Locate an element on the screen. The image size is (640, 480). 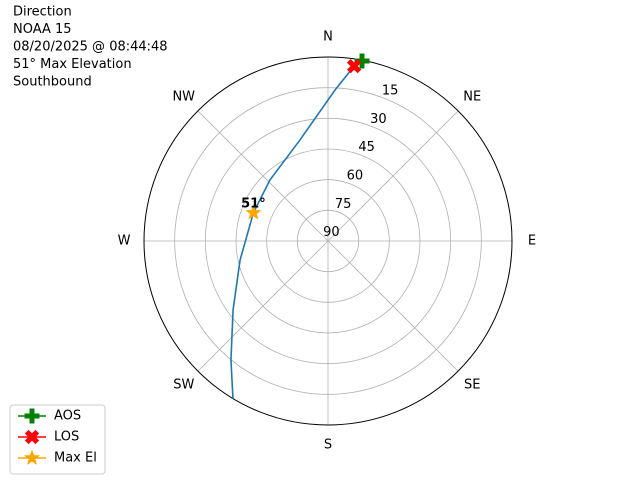
r-tick-label: 75 is located at coordinates (343, 204).